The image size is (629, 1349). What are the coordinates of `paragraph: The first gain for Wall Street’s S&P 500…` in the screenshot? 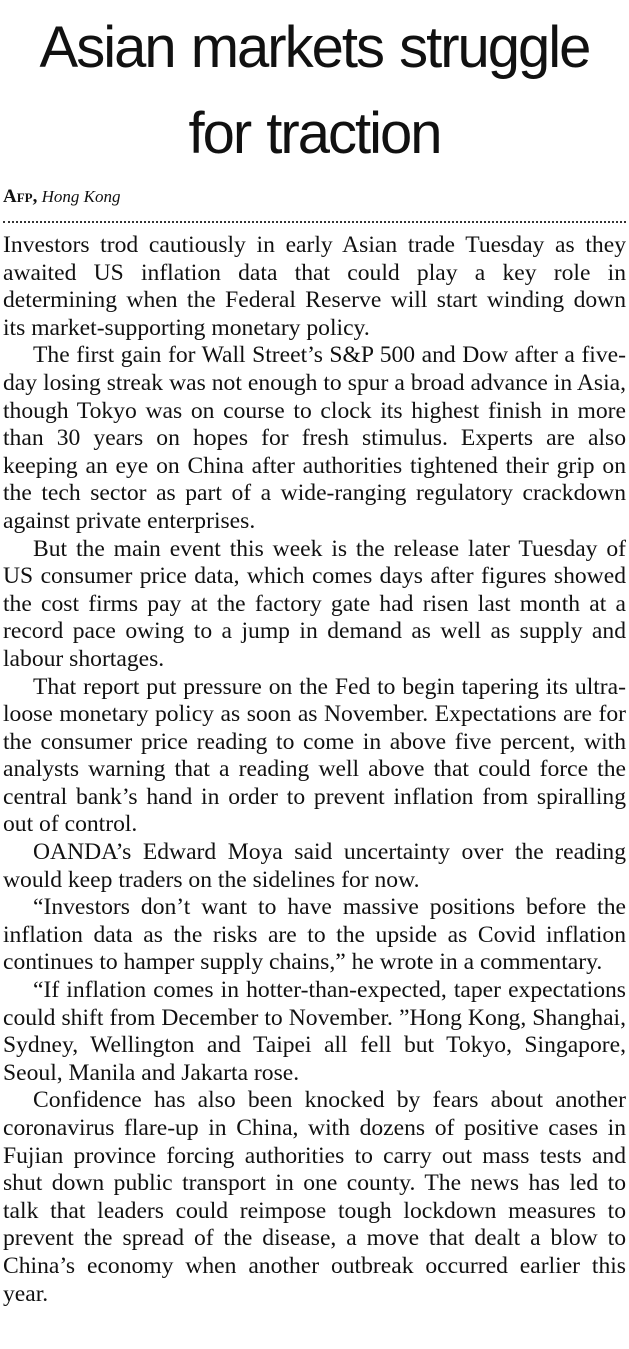 It's located at (314, 438).